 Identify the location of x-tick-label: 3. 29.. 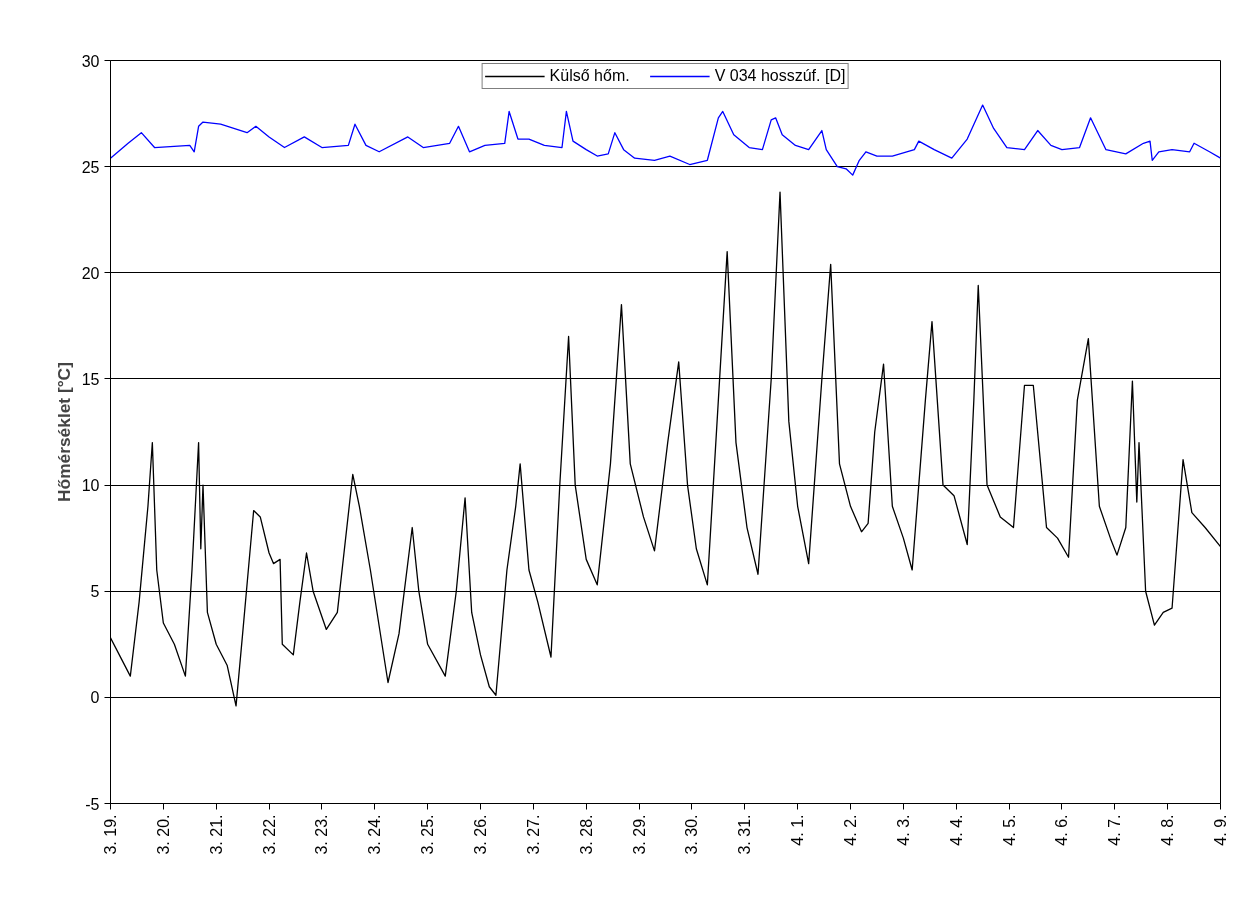
(639, 834).